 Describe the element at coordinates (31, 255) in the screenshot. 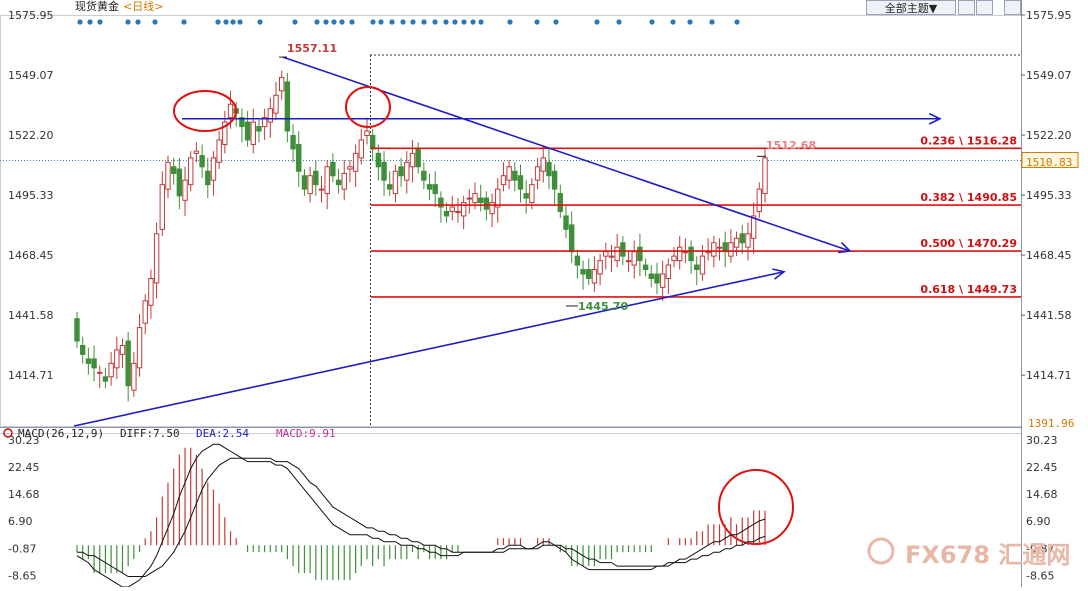

I see `y-tick-left: 1468.45` at that location.